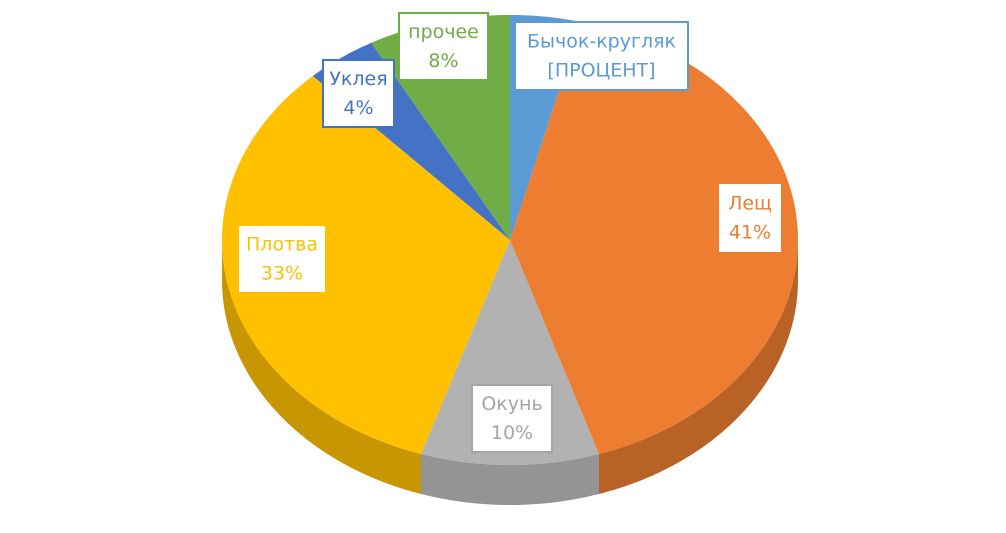  What do you see at coordinates (750, 233) in the screenshot?
I see `data-label-value: 41%` at bounding box center [750, 233].